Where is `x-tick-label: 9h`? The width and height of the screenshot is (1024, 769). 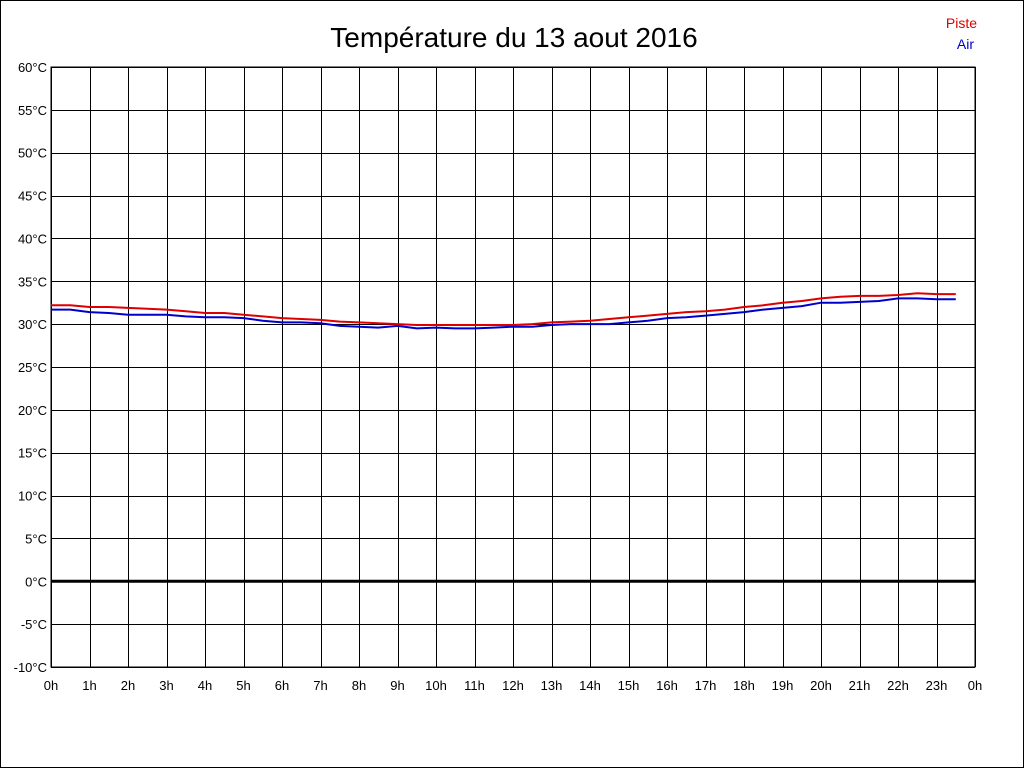 x-tick-label: 9h is located at coordinates (397, 685).